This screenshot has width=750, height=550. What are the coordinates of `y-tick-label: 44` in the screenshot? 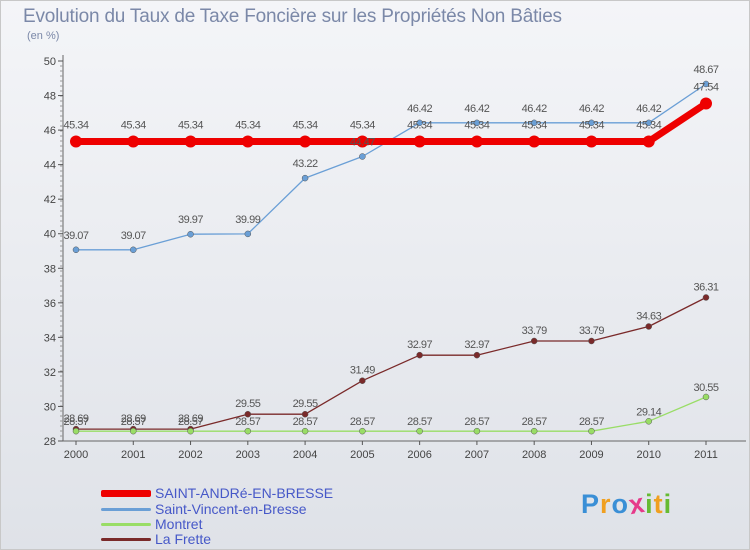 It's located at (50, 166).